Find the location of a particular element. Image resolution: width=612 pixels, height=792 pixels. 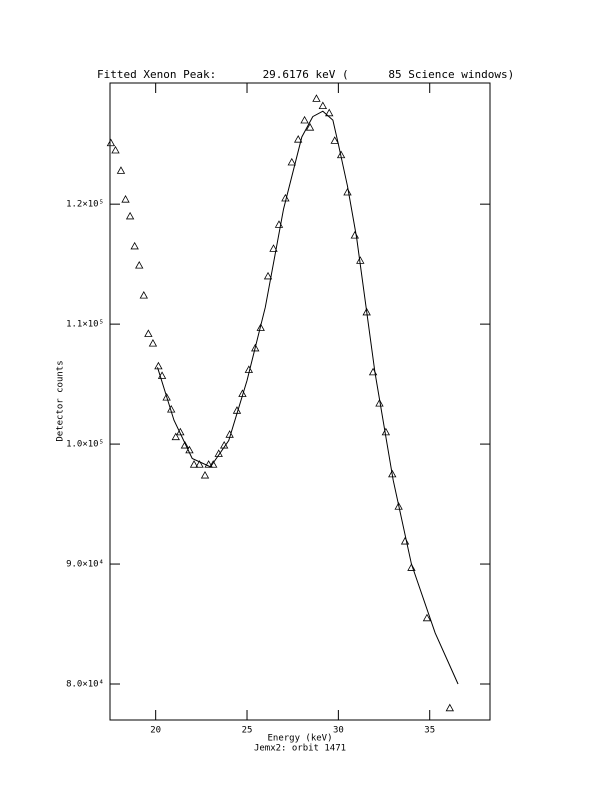

y-tick-label: 1.0×10⁵ is located at coordinates (85, 445).